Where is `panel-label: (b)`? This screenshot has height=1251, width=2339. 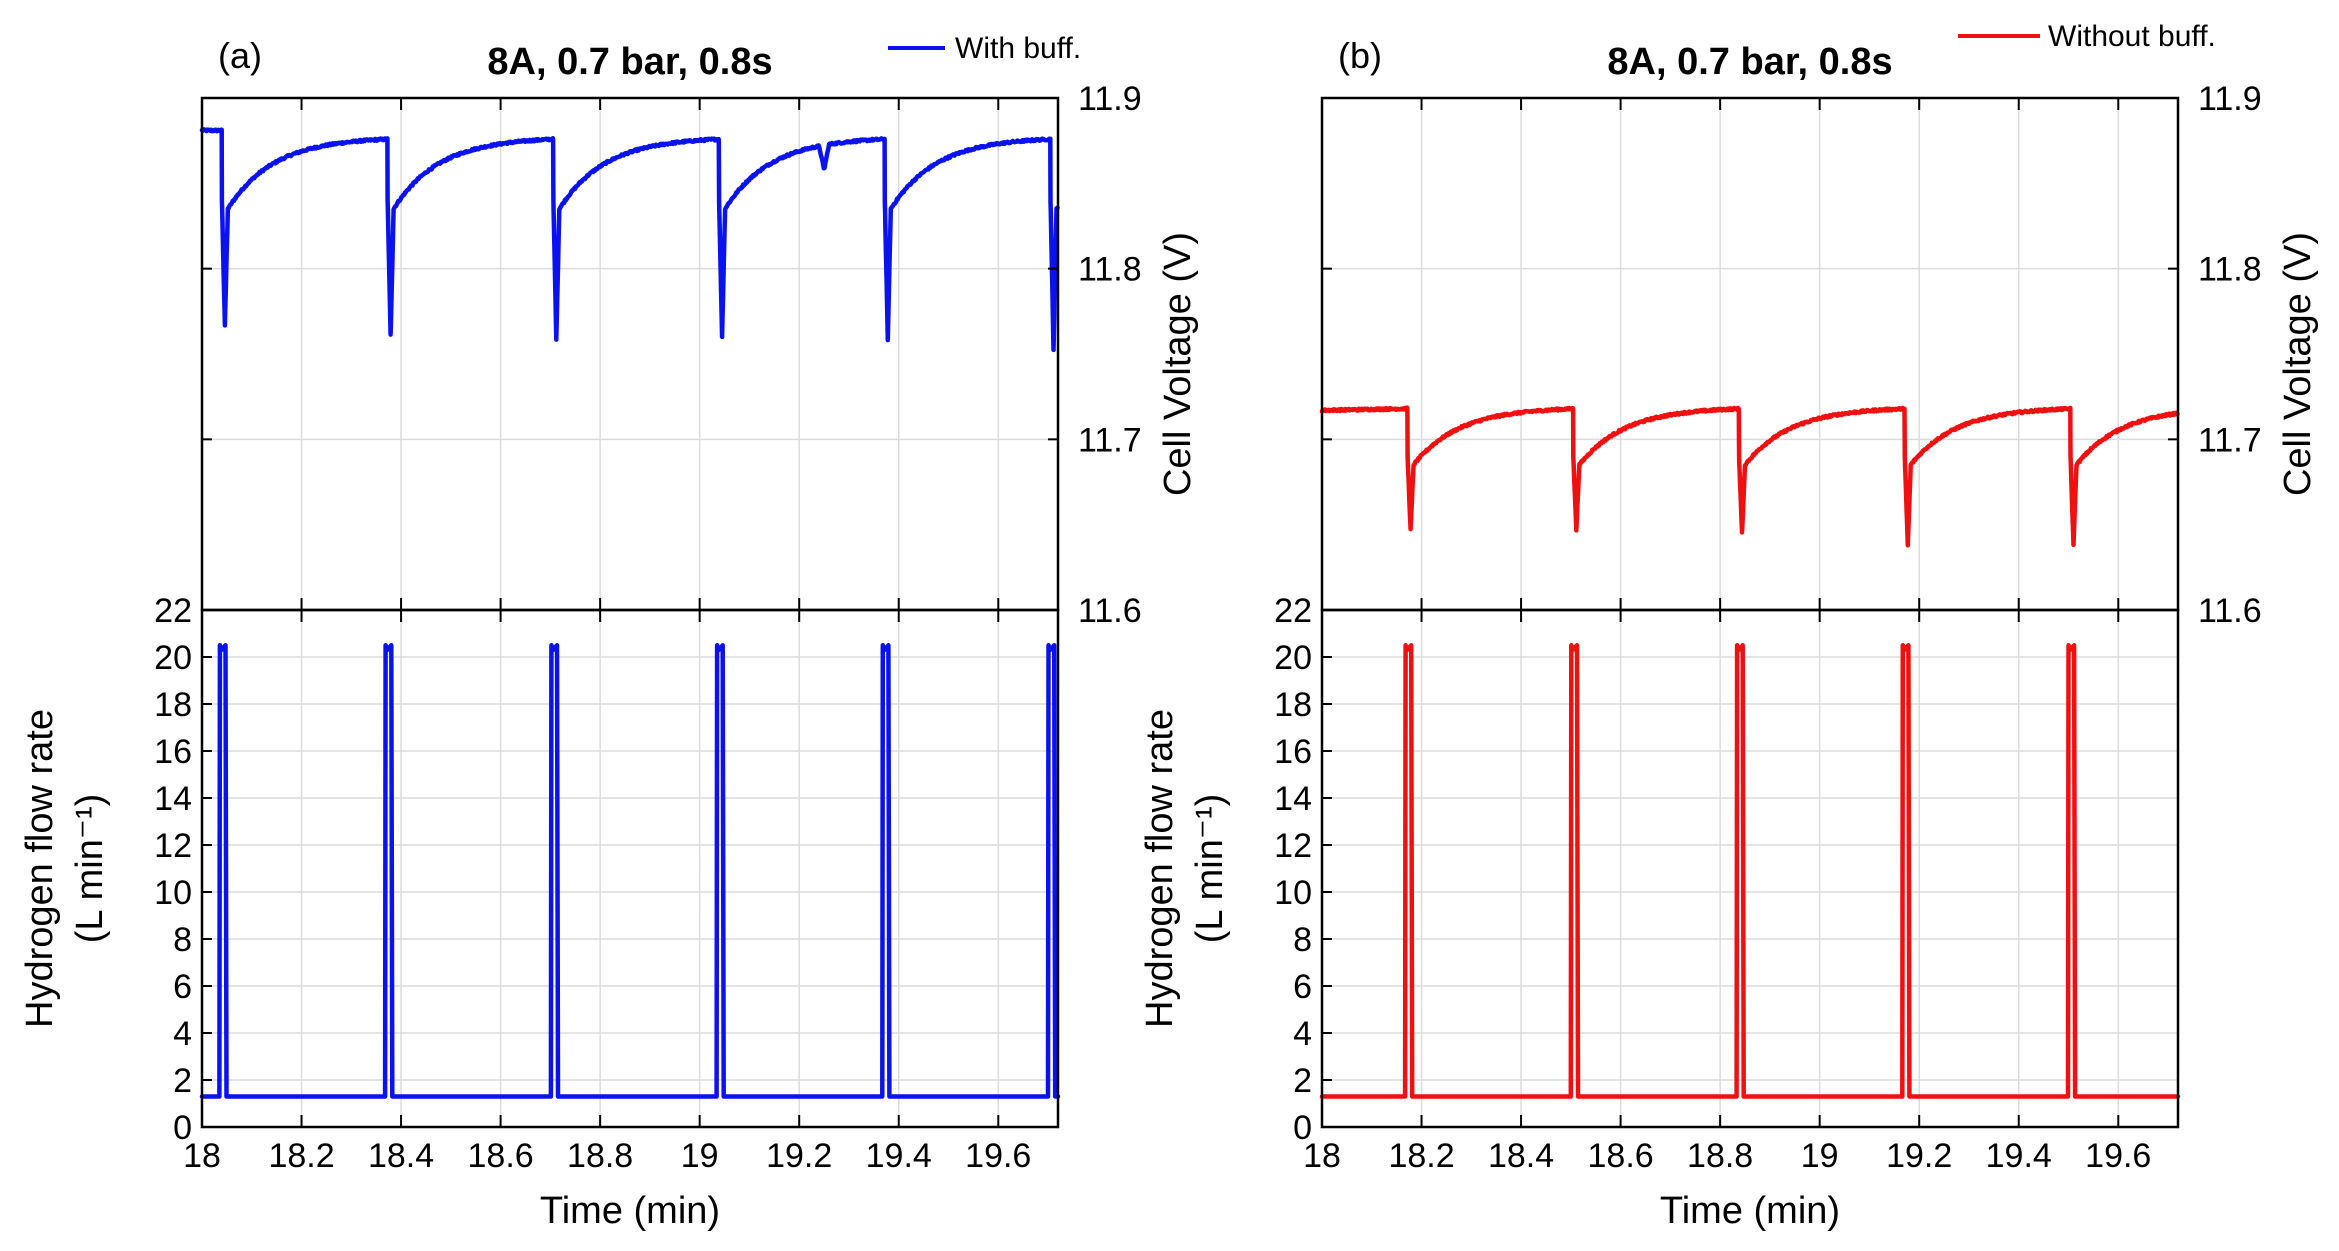 panel-label: (b) is located at coordinates (1360, 55).